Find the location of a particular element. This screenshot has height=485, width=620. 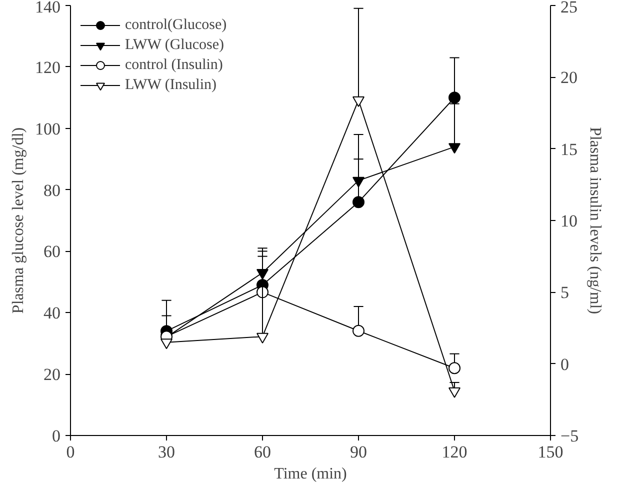

x-tick-label: 120 is located at coordinates (455, 452).